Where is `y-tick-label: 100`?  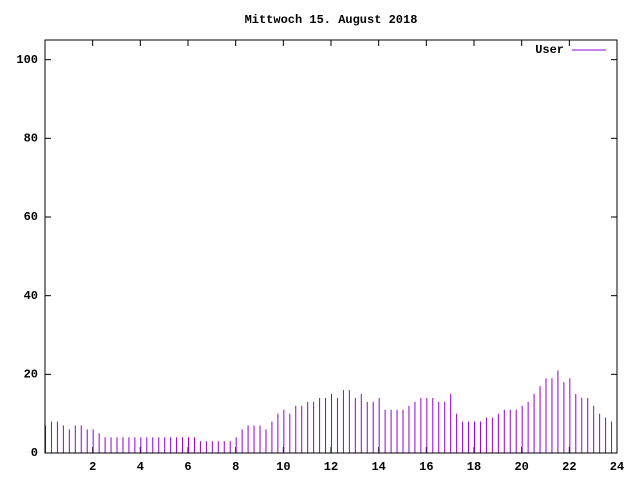 y-tick-label: 100 is located at coordinates (27, 60).